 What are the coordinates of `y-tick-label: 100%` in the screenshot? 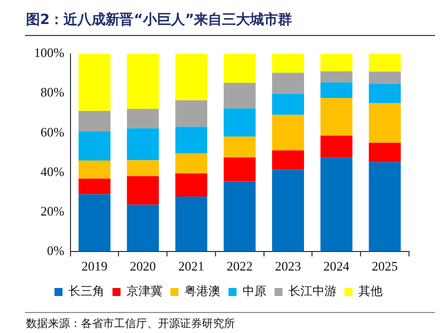 It's located at (49, 52).